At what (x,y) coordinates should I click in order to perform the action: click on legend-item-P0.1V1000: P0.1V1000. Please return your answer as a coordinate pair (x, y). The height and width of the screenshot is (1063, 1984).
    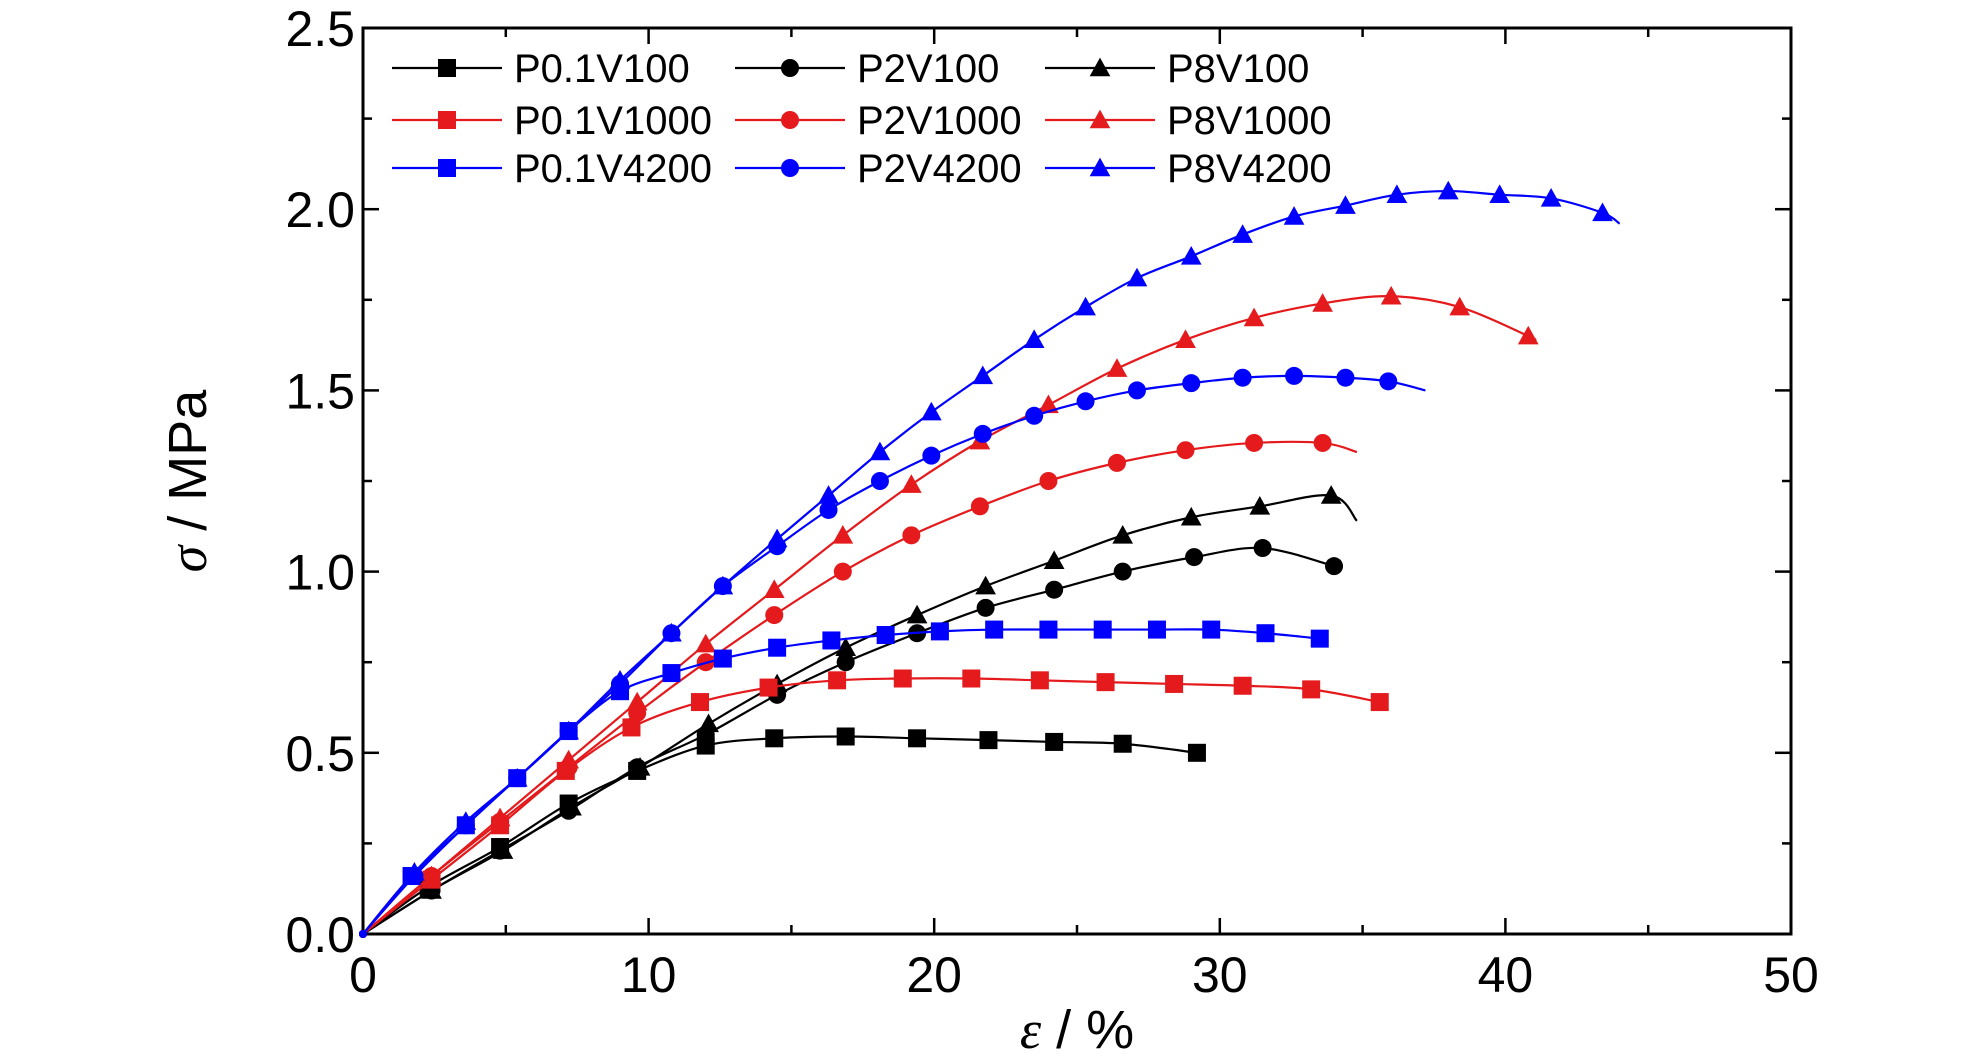
    Looking at the image, I should click on (552, 121).